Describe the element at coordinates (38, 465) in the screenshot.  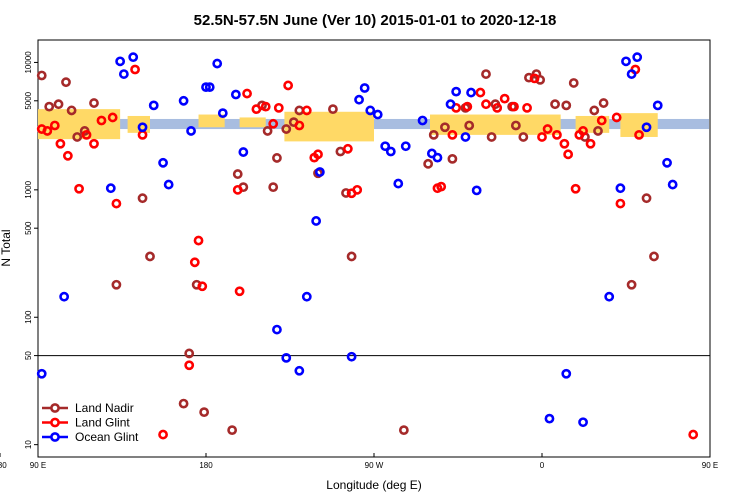
I see `x-tick-label: 90 E` at that location.